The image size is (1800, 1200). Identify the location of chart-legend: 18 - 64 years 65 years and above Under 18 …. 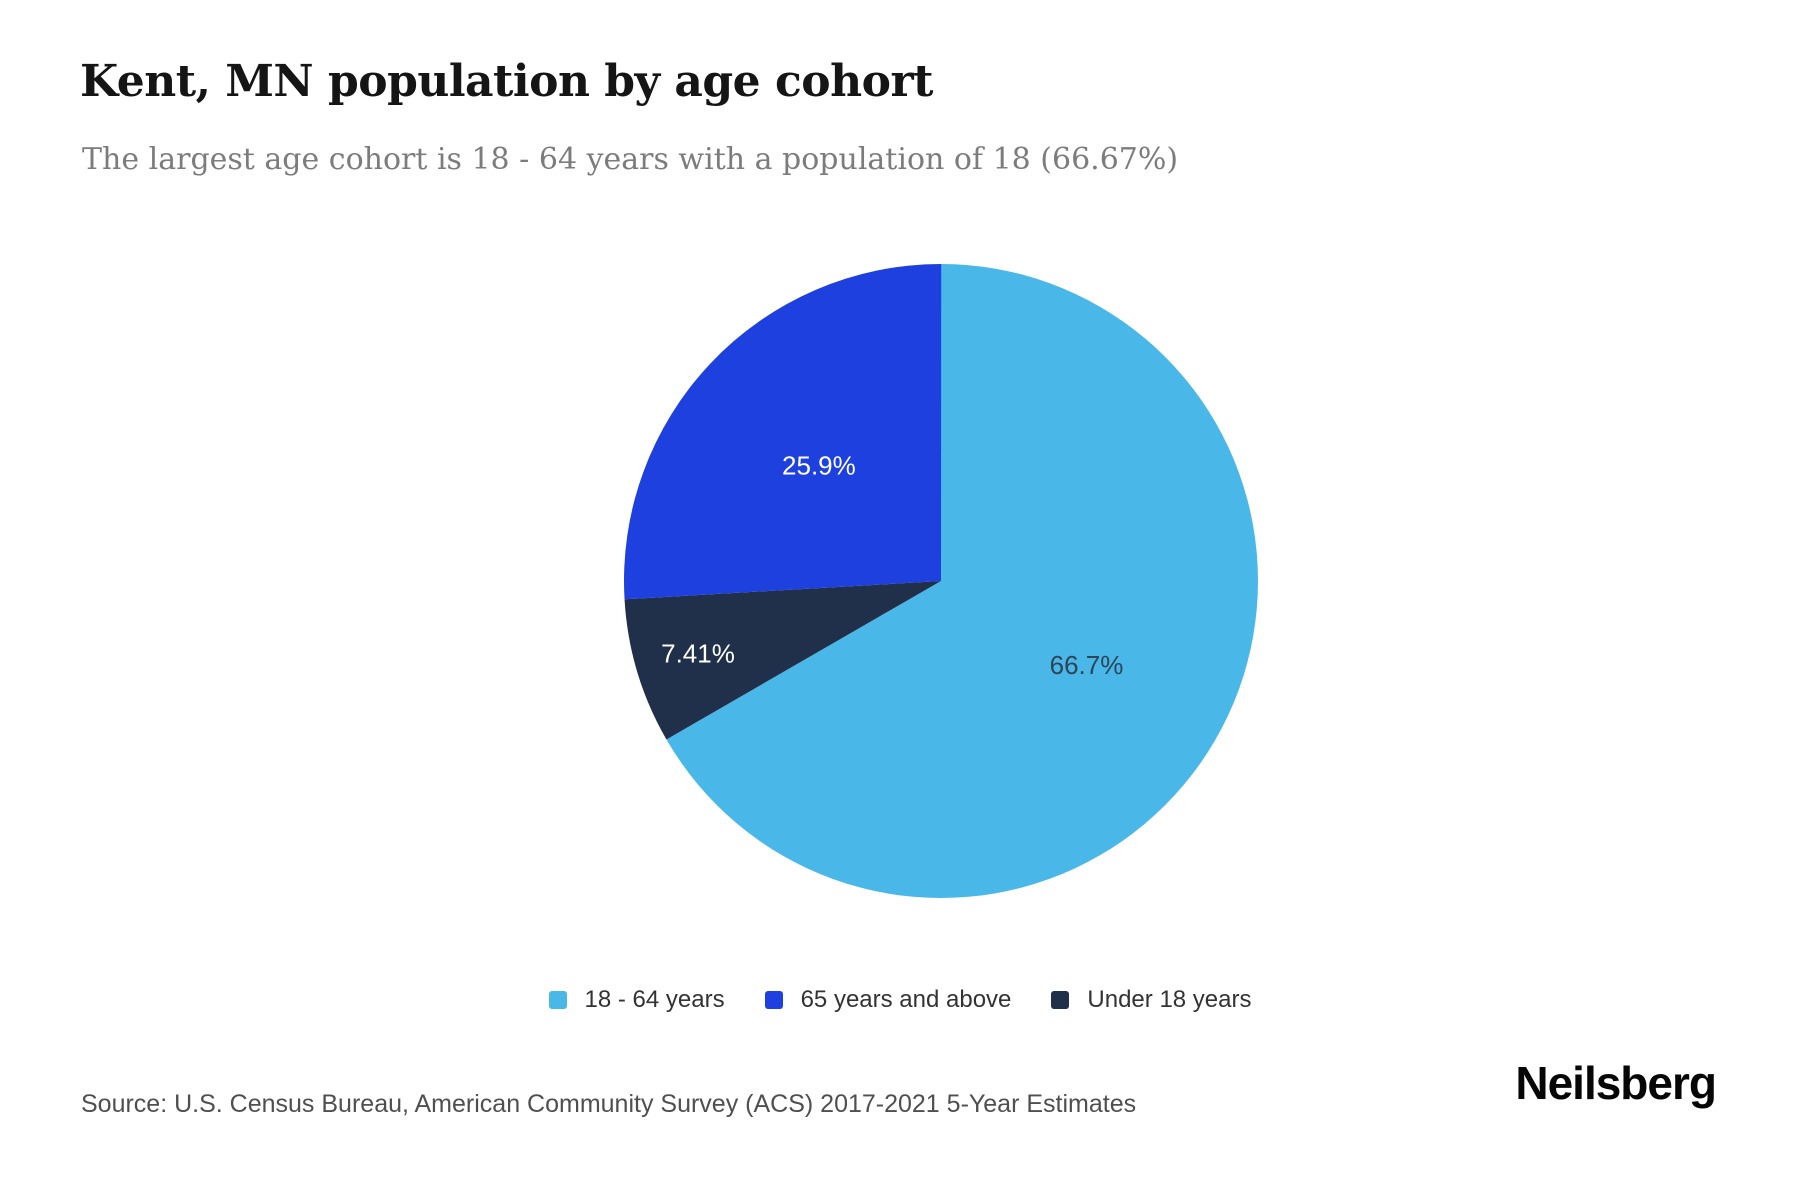
(900, 1000).